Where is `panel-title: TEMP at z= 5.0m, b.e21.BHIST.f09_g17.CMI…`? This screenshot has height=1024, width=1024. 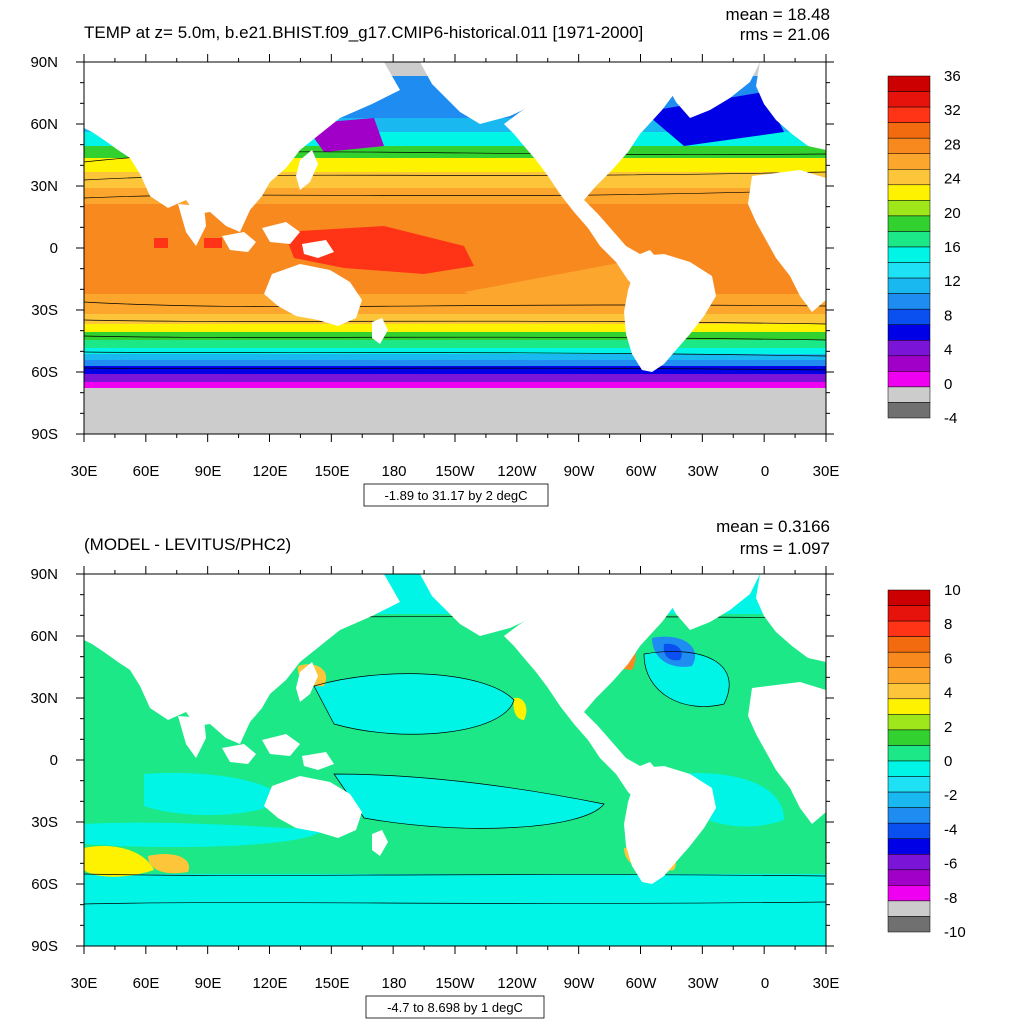
panel-title: TEMP at z= 5.0m, b.e21.BHIST.f09_g17.CMI… is located at coordinates (363, 32).